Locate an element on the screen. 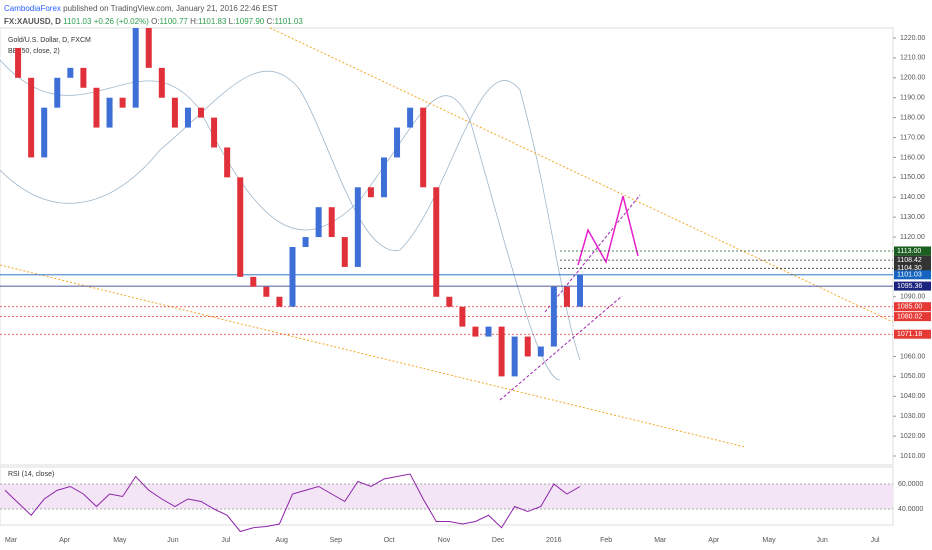 This screenshot has height=550, width=932. author: CambodiaForex is located at coordinates (32, 8).